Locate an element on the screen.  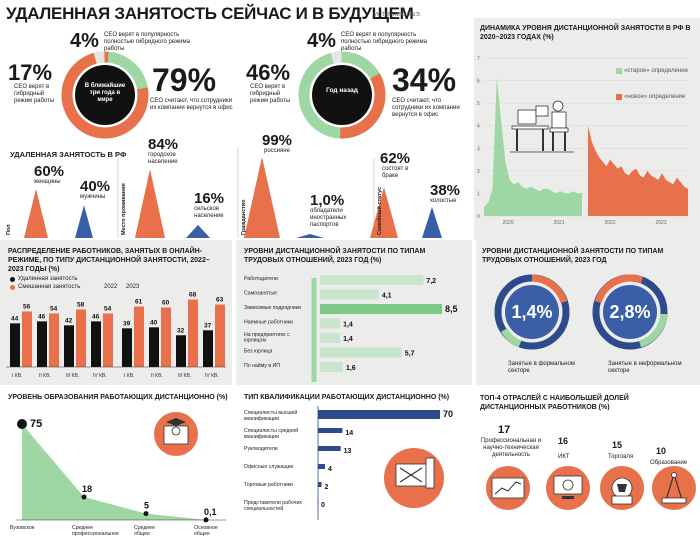
russia-value-citizens: 99% is located at coordinates (277, 140).